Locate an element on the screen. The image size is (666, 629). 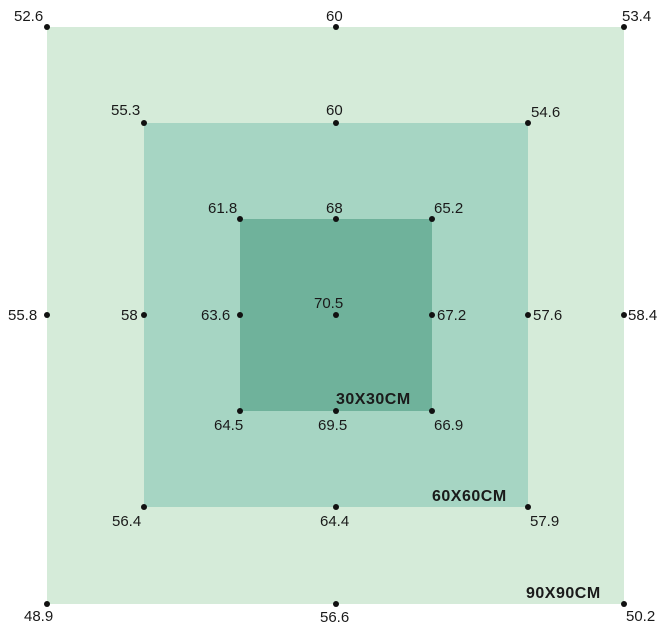
label-30x30: 30X30CM is located at coordinates (373, 399).